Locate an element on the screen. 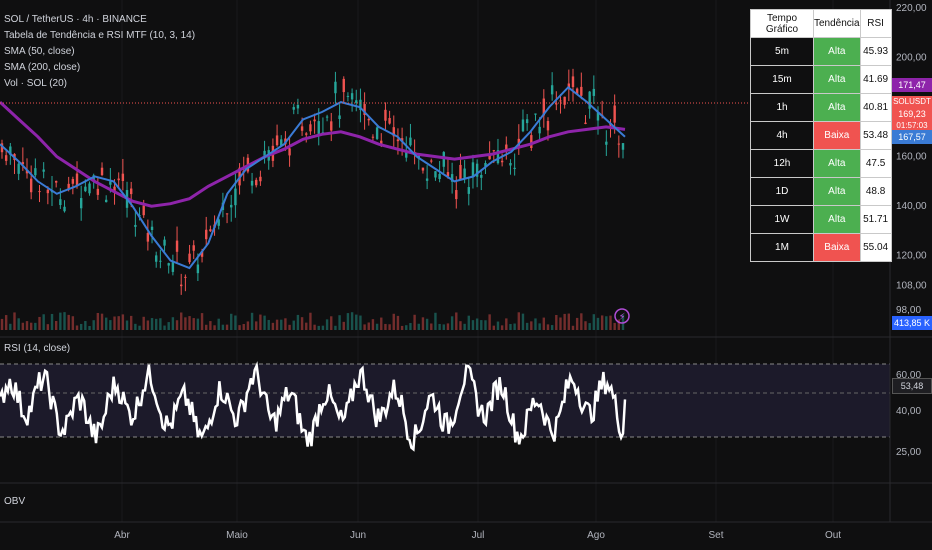  lightning-icon is located at coordinates (622, 316).